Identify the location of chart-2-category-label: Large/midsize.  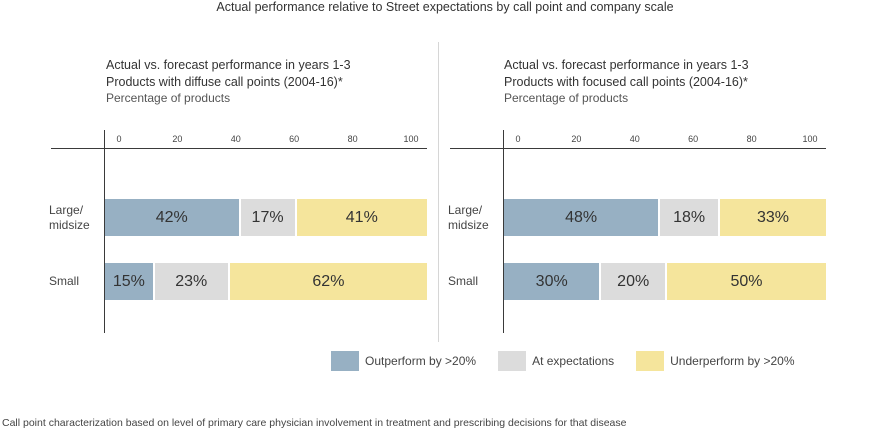
(468, 217).